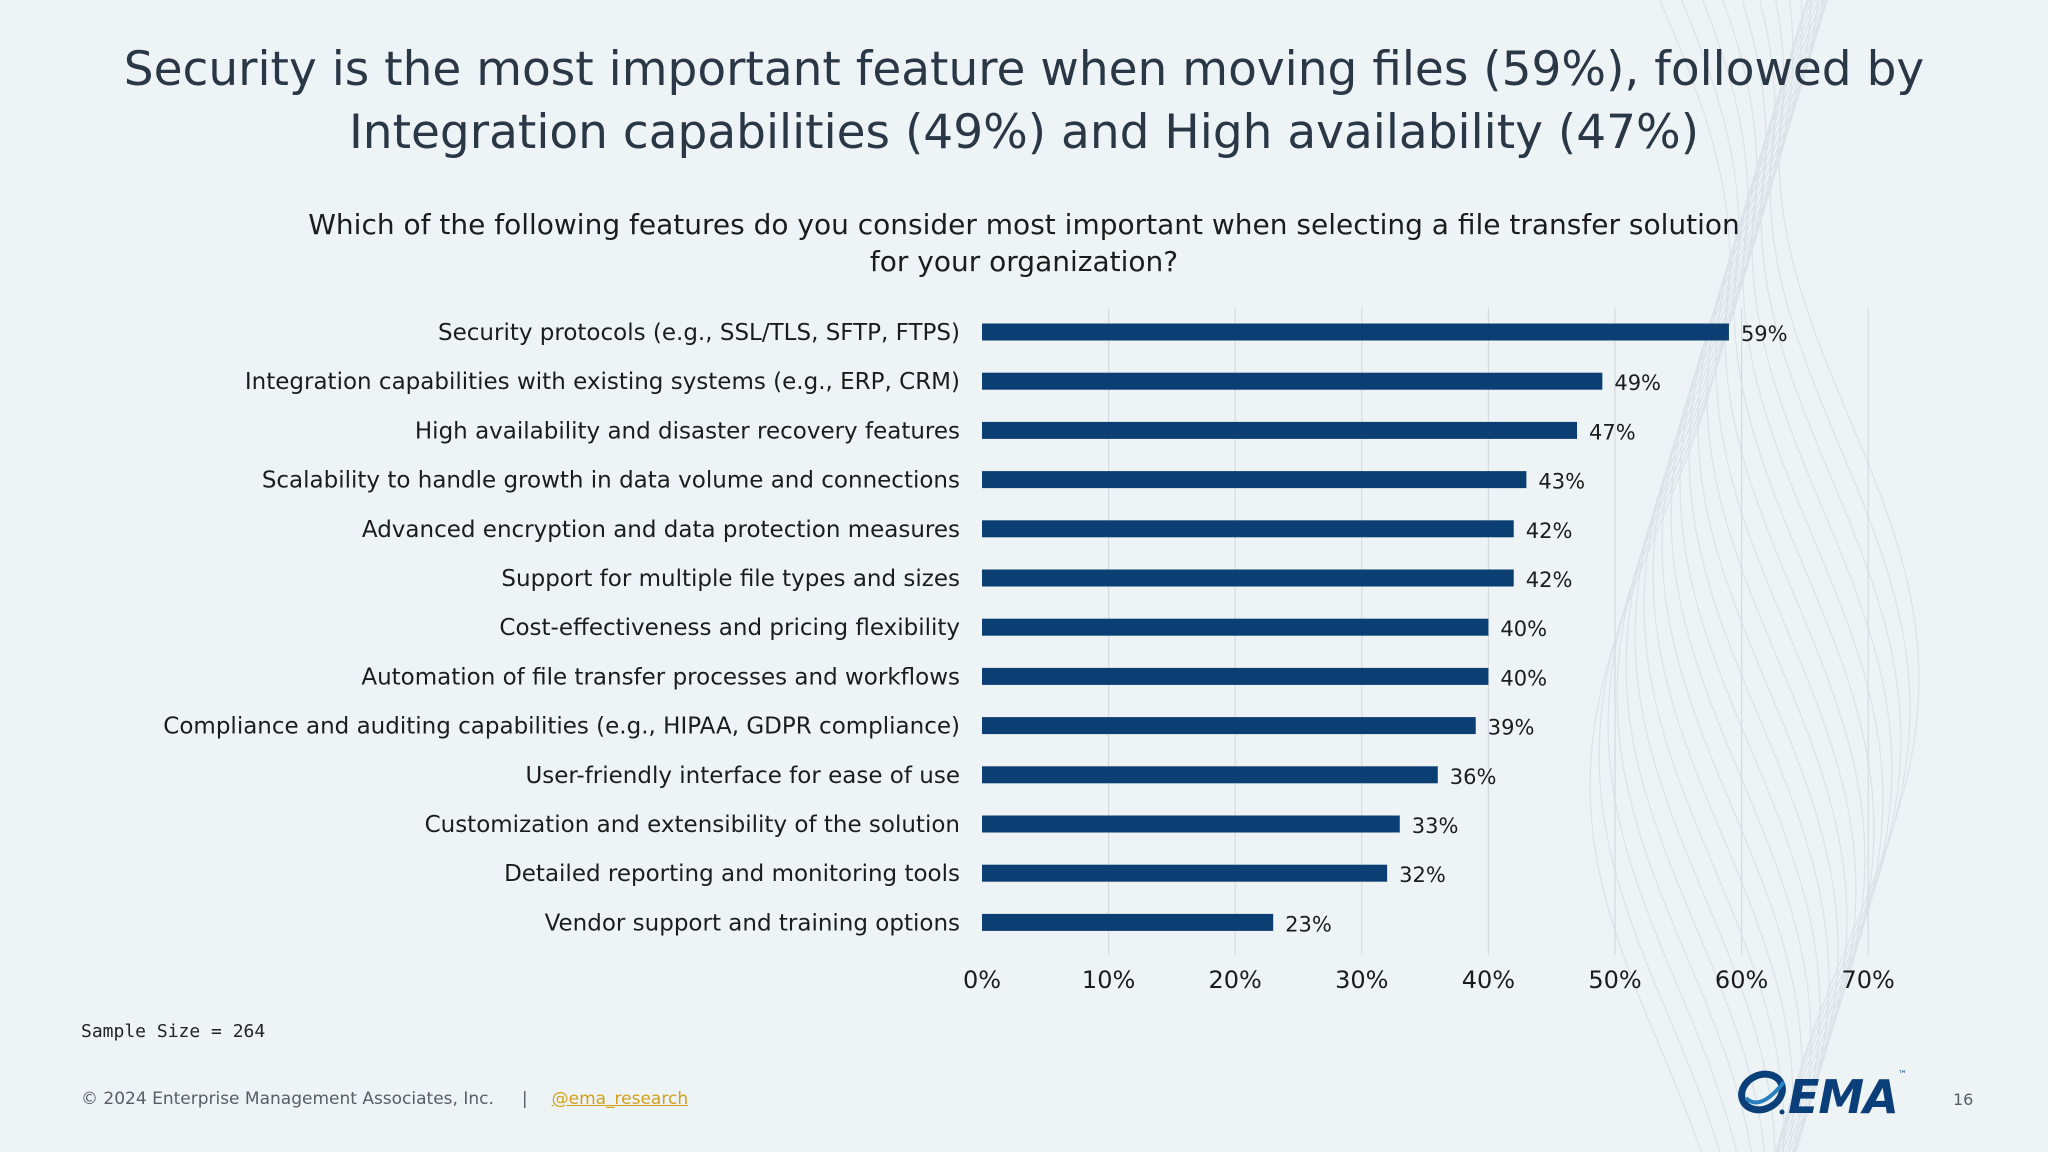 This screenshot has height=1152, width=2048. Describe the element at coordinates (1511, 728) in the screenshot. I see `value-label: 39%` at that location.